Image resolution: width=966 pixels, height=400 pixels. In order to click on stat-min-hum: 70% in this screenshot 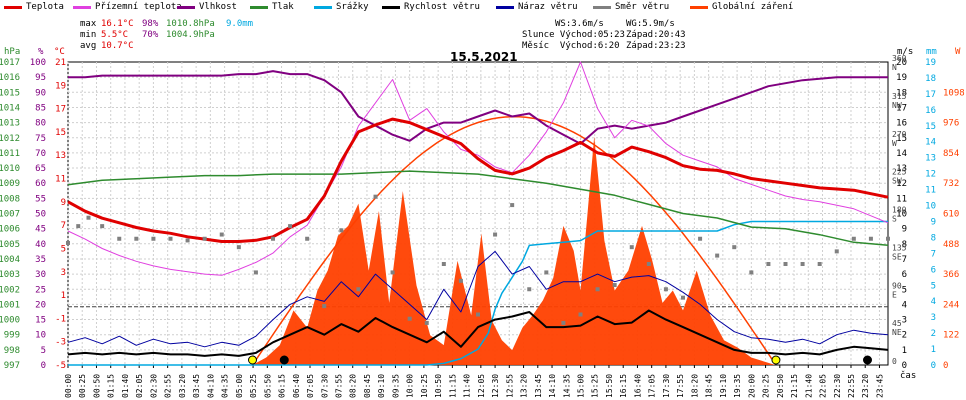, I will do `click(150, 35)`.